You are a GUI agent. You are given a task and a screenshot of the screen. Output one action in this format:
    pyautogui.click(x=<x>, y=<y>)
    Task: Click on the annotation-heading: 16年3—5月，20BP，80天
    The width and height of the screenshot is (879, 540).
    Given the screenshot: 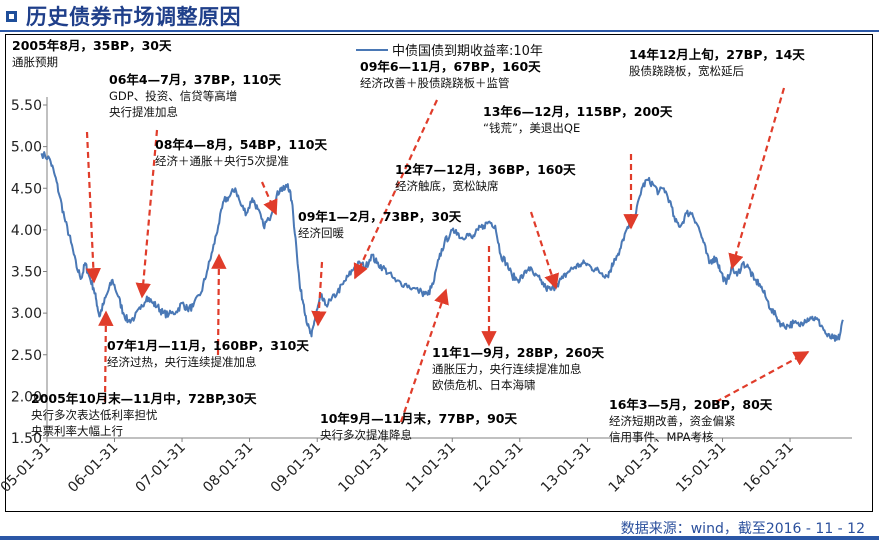 What is the action you would take?
    pyautogui.click(x=691, y=404)
    